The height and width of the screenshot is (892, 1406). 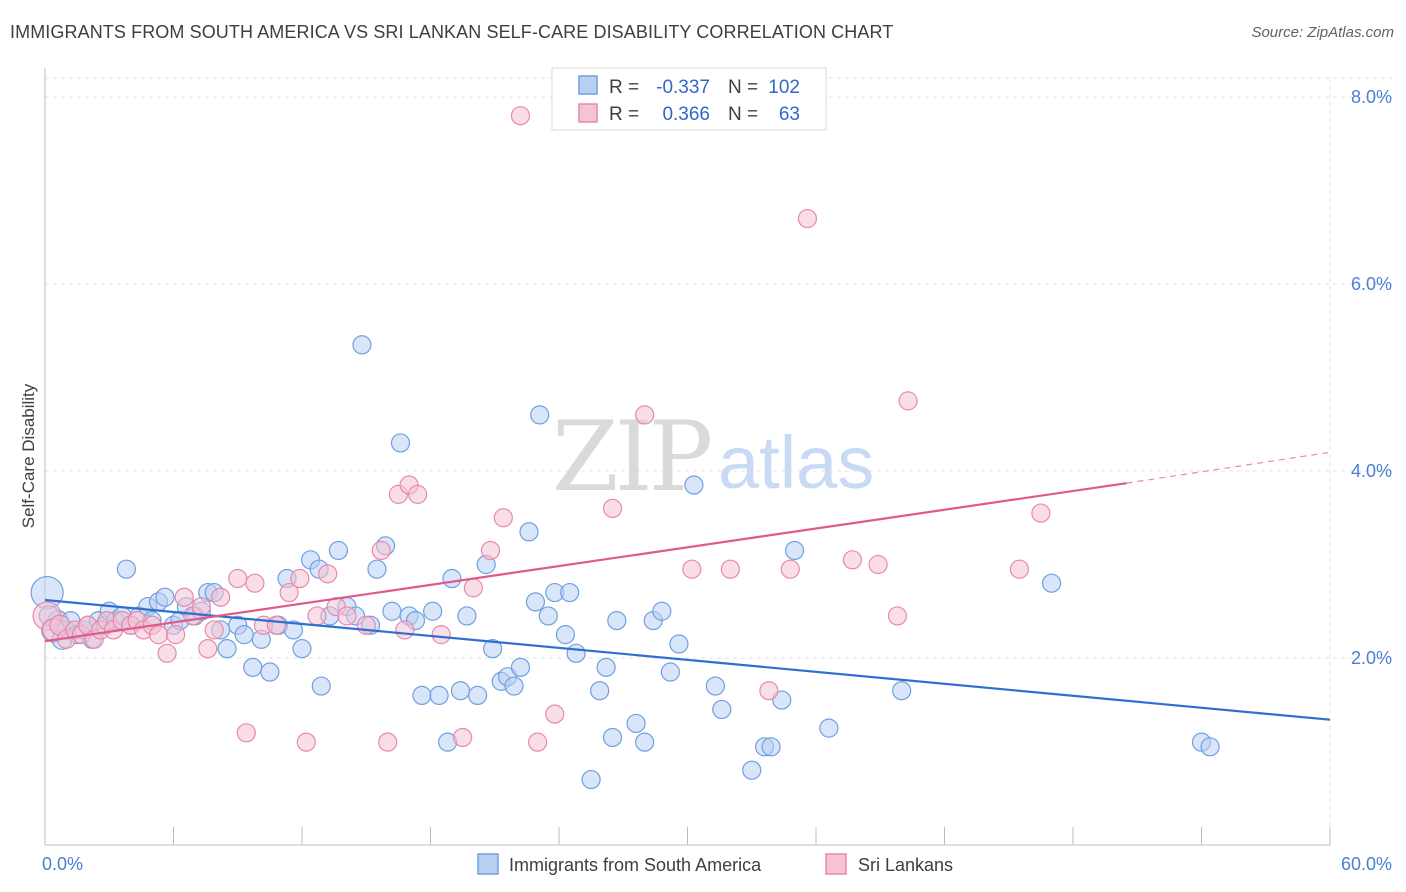 I want to click on legend-bottom-swatch-pink, so click(x=836, y=864).